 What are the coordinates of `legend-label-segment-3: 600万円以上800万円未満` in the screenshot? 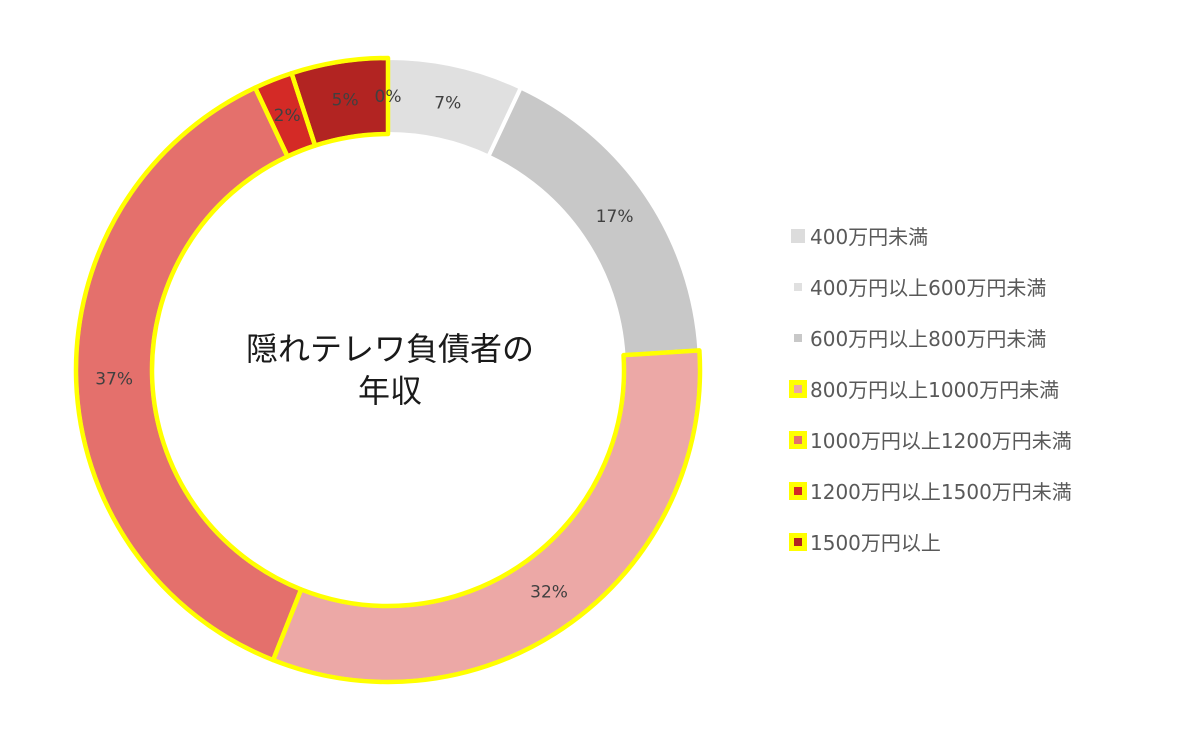 It's located at (928, 339).